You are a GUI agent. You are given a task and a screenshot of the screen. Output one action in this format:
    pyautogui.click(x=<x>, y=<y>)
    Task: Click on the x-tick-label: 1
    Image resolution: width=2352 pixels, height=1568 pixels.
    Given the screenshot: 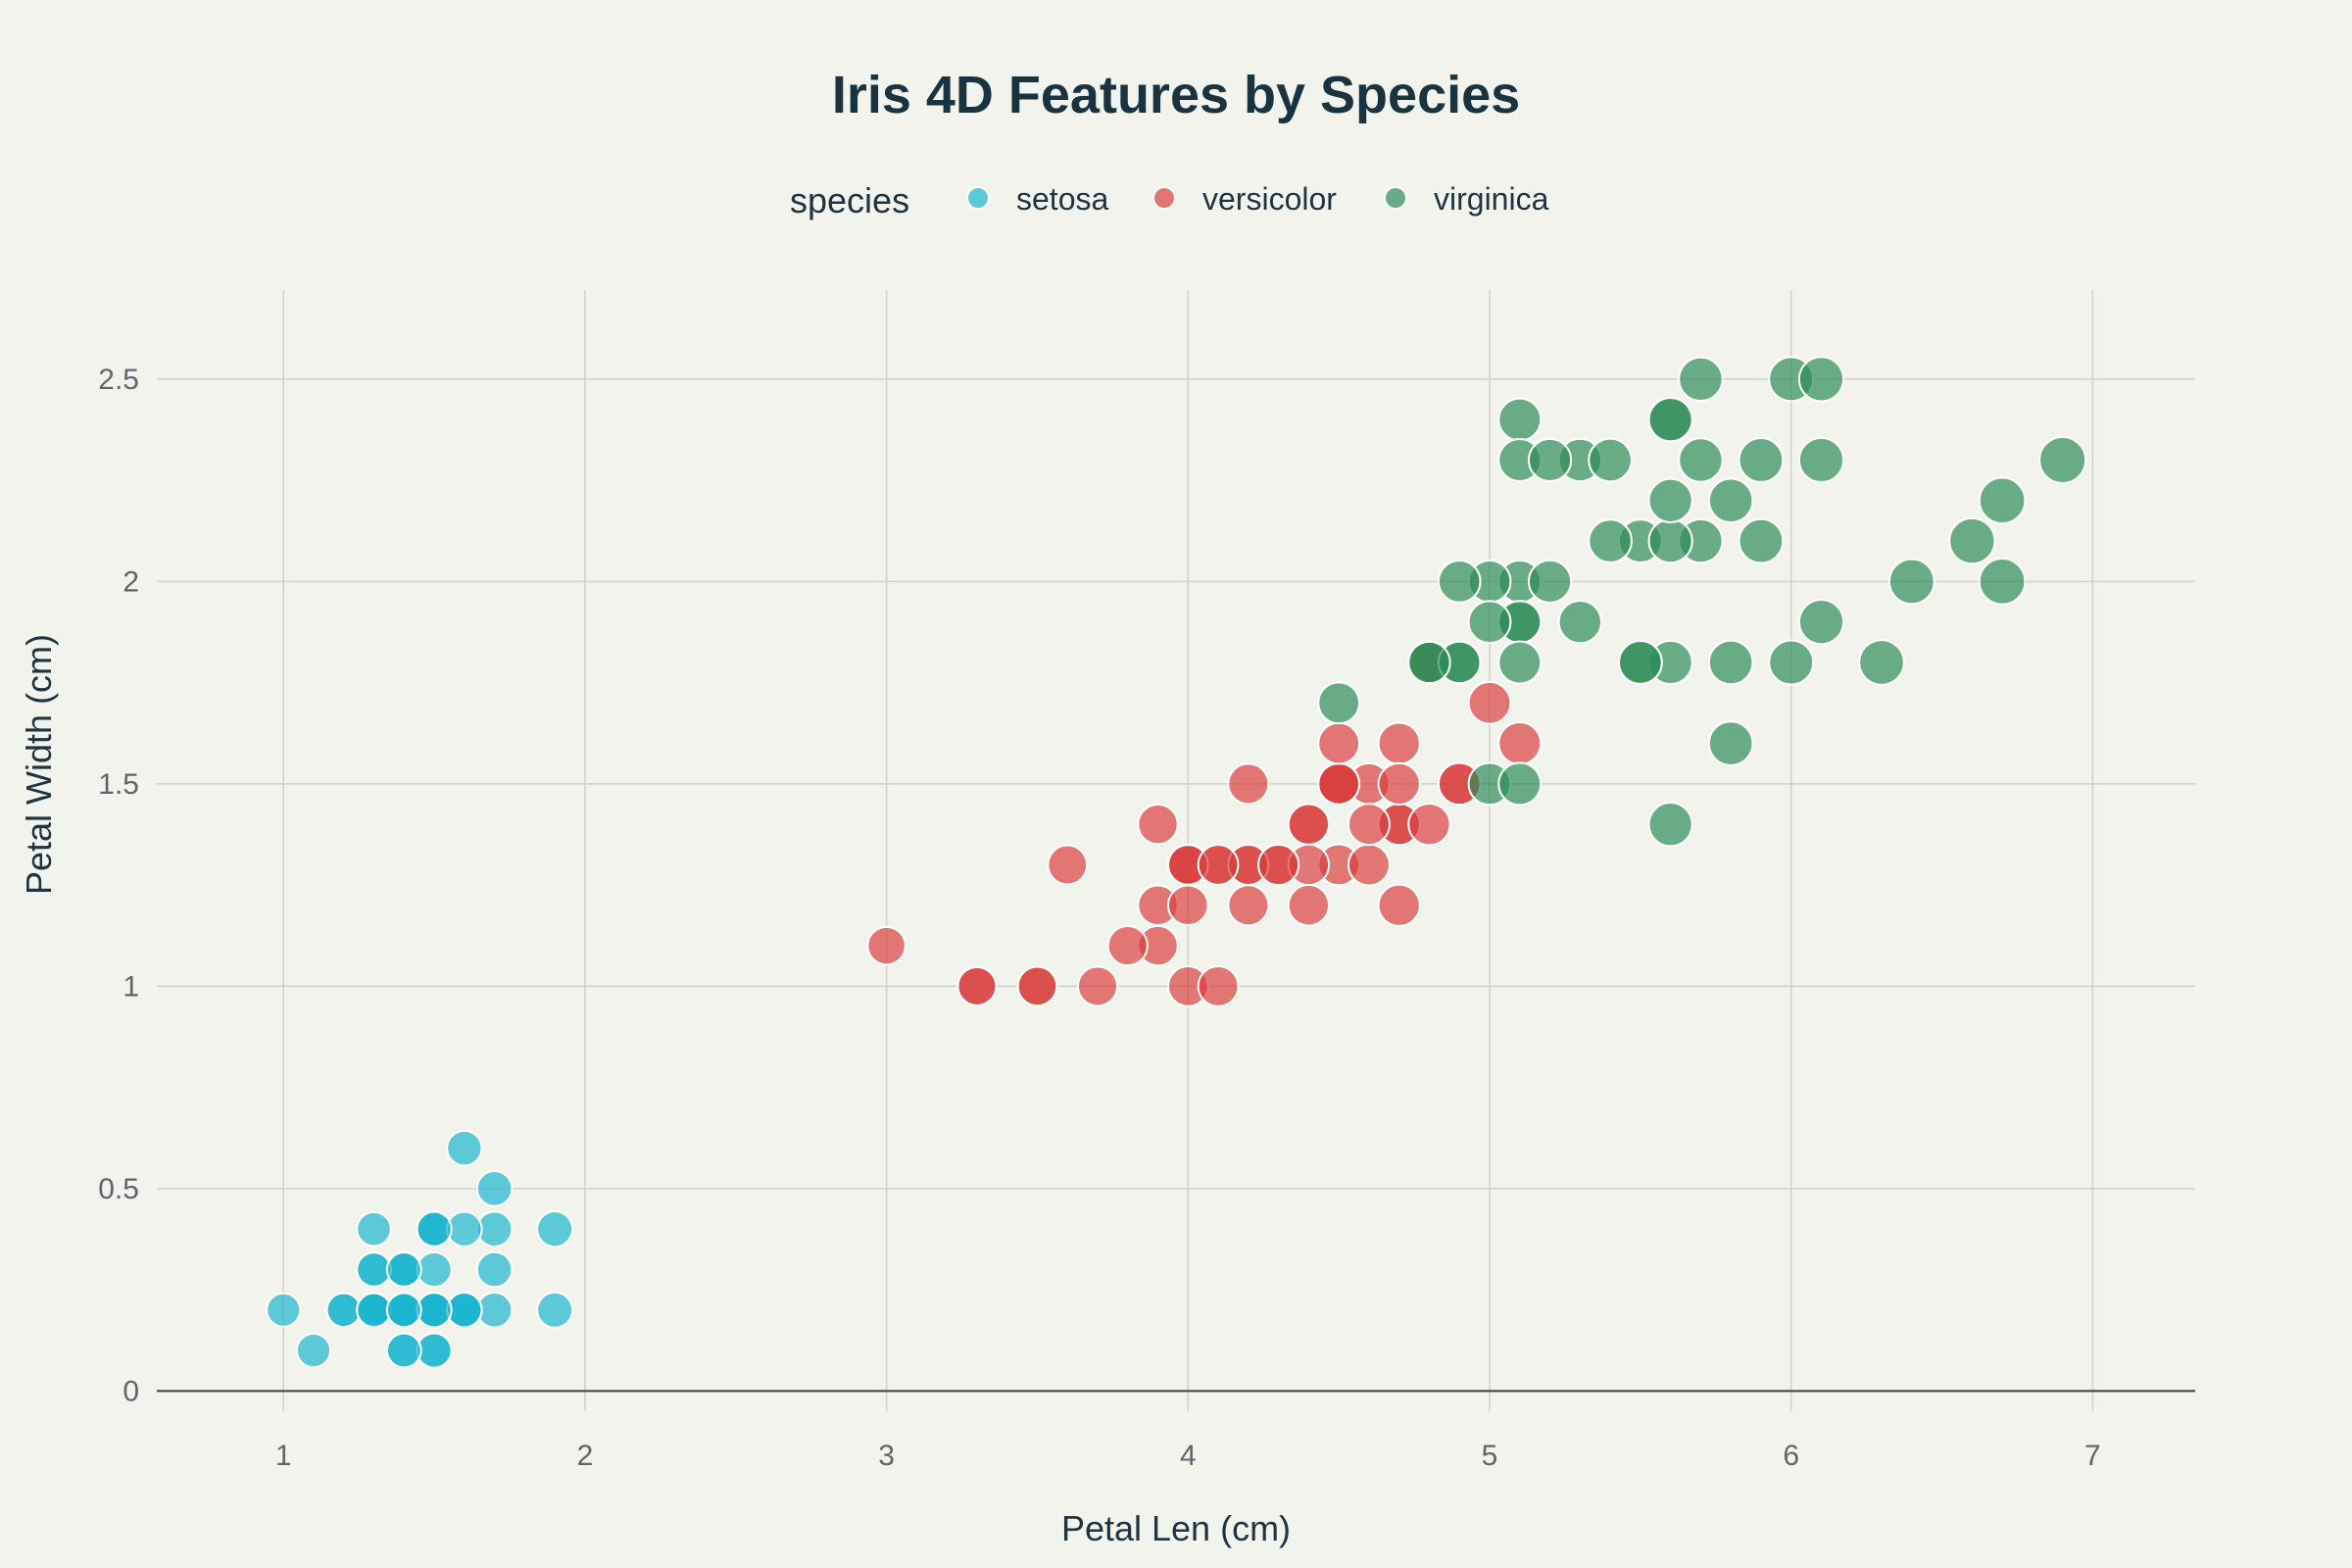 What is the action you would take?
    pyautogui.click(x=283, y=1456)
    